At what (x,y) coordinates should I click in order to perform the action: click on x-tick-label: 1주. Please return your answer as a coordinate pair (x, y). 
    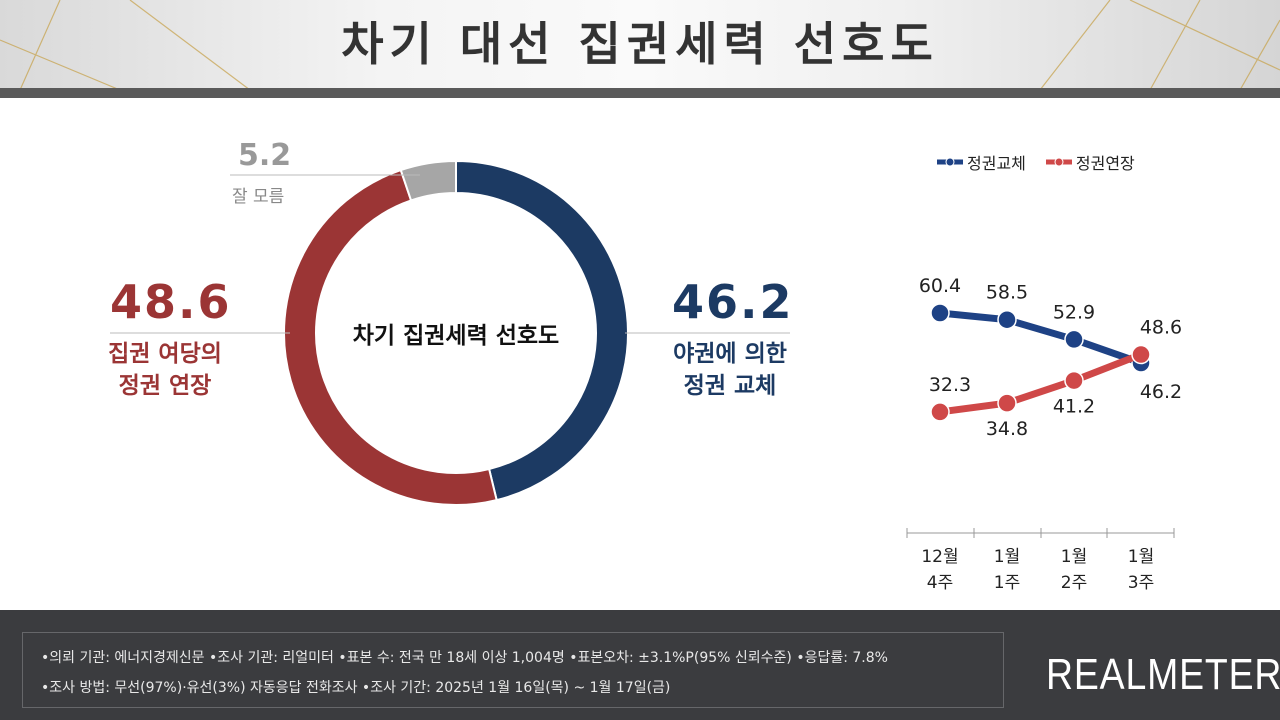
    Looking at the image, I should click on (1007, 583).